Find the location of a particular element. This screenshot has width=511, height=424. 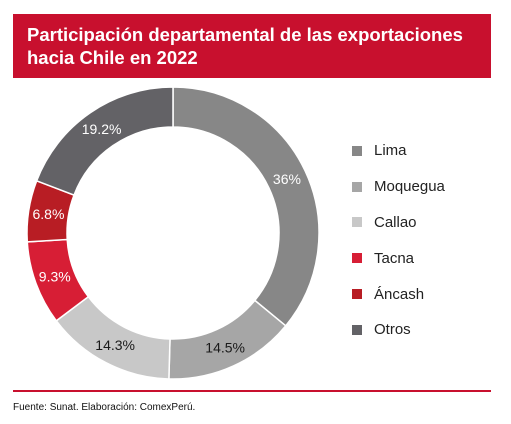

legend-item-lima: Lima is located at coordinates (398, 151).